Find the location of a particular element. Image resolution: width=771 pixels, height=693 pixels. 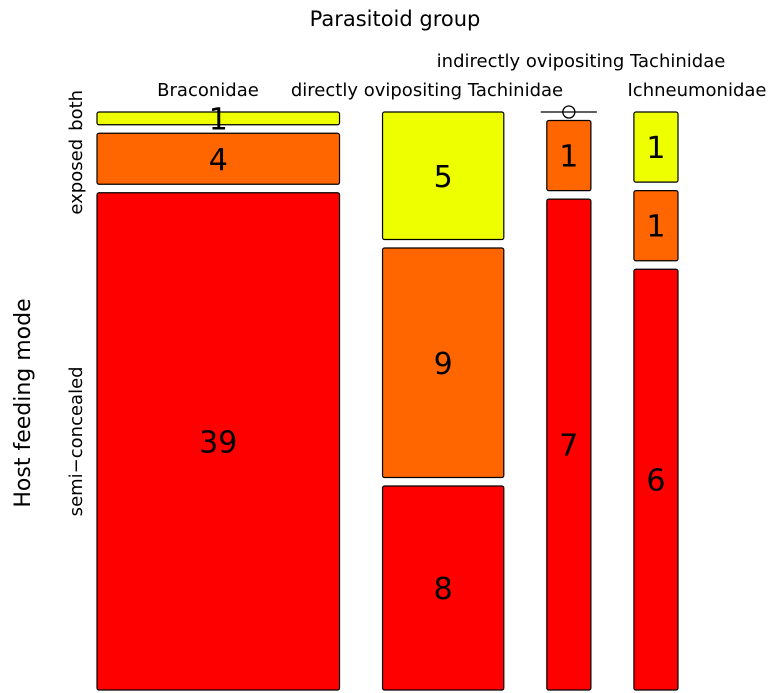

column-label: directly ovipositing Tachinidae is located at coordinates (427, 90).